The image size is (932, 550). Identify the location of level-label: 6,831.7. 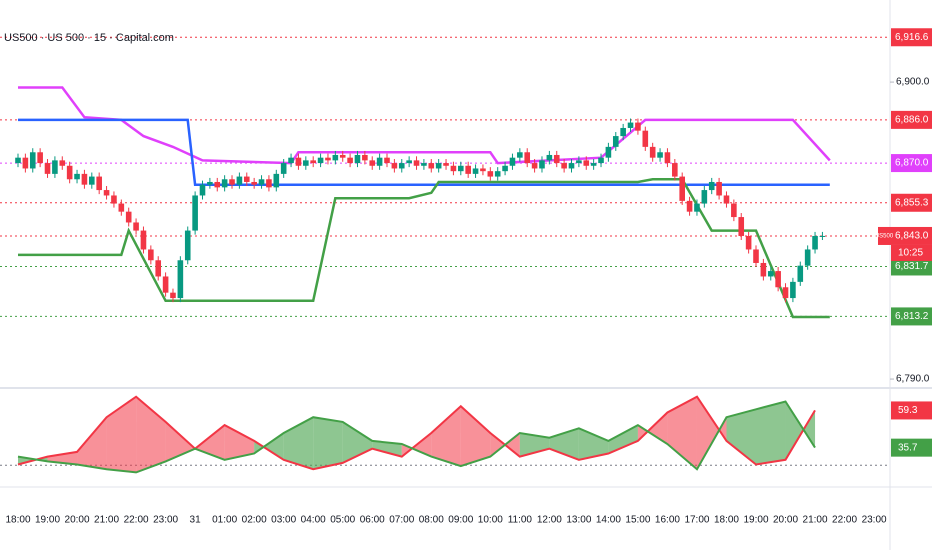
(912, 266).